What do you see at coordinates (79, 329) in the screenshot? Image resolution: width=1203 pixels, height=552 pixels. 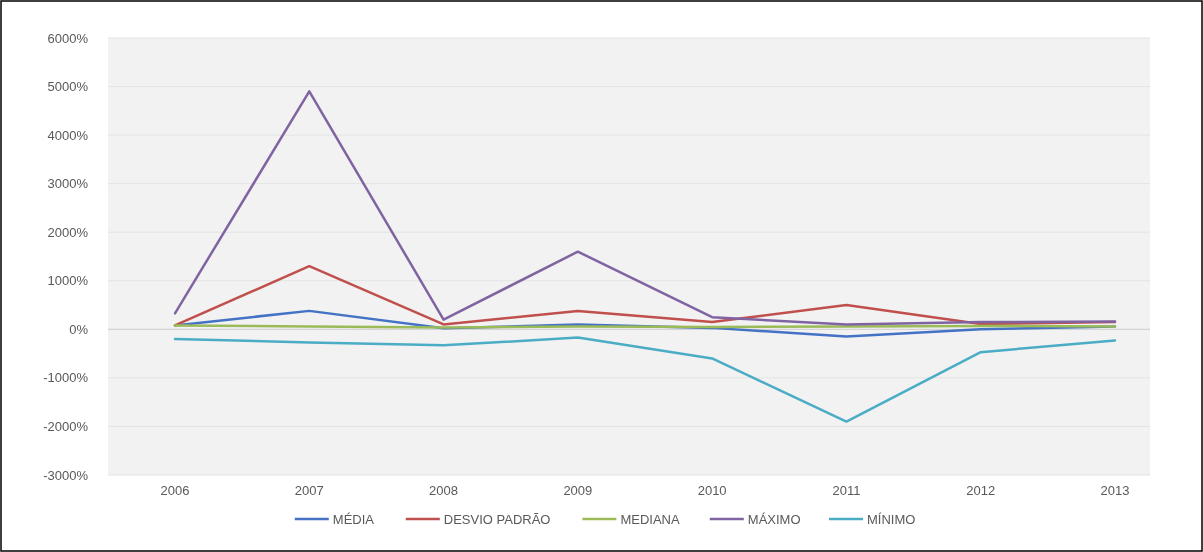 I see `y-tick-label: 0%` at bounding box center [79, 329].